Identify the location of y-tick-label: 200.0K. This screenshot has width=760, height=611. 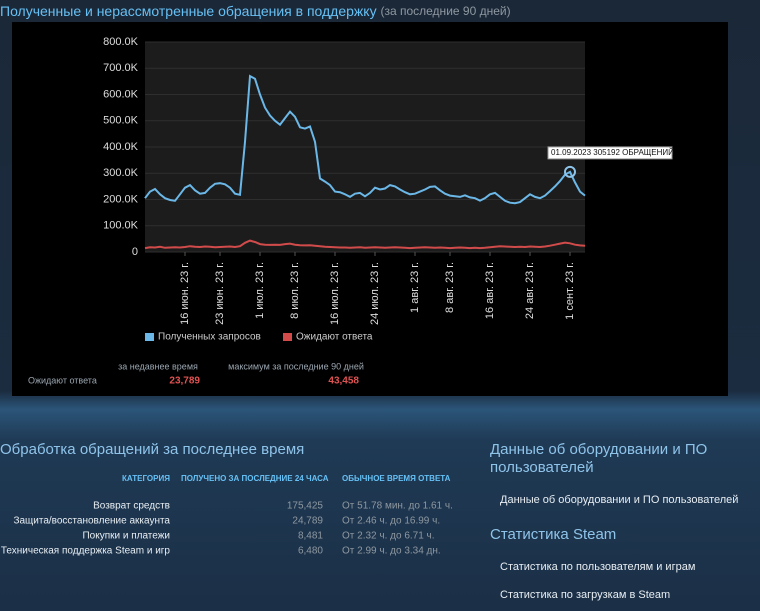
(121, 199).